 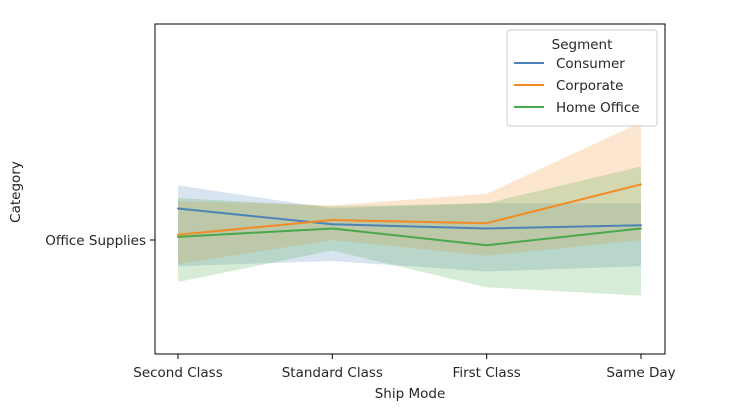 I want to click on x-tick-label: Standard Class, so click(x=332, y=373).